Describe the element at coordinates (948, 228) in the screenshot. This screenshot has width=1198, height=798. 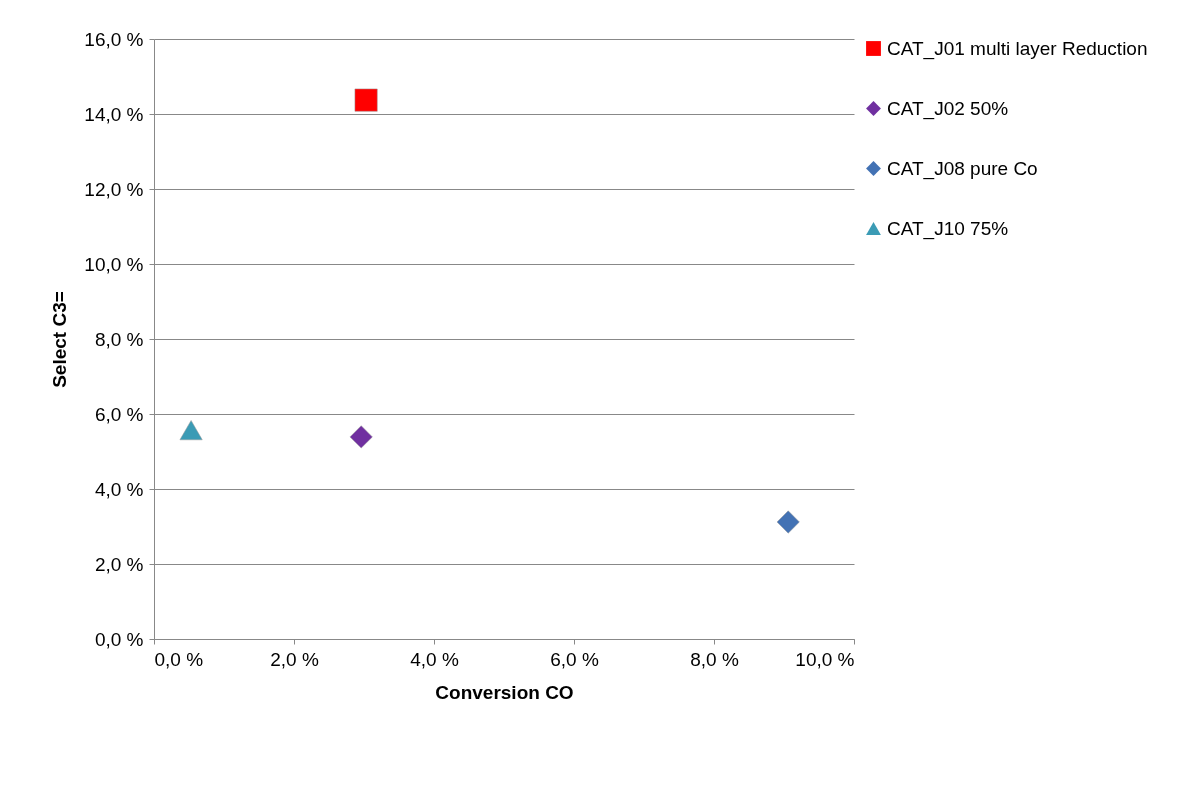
I see `legend-label: CAT_J10 75%` at that location.